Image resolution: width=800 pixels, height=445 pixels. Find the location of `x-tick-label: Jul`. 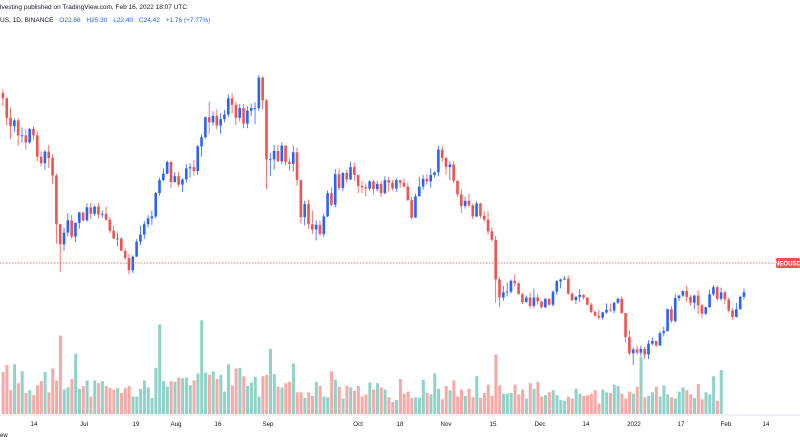

x-tick-label: Jul is located at coordinates (84, 424).